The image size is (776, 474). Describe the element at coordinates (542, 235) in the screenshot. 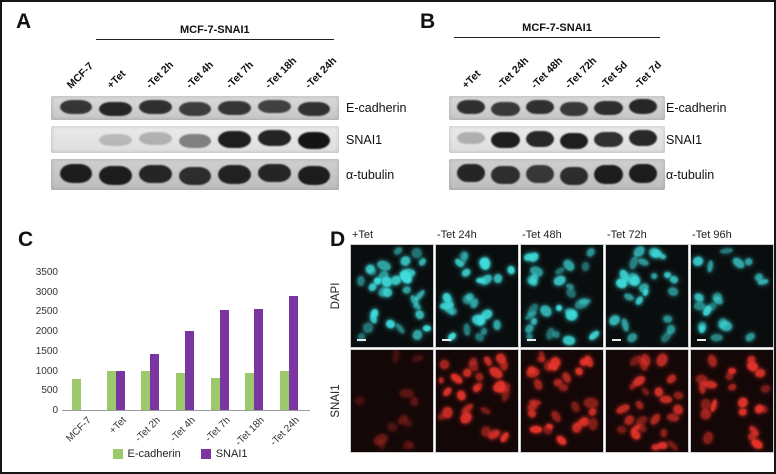

I see `micro-column-label: -Tet 48h` at that location.